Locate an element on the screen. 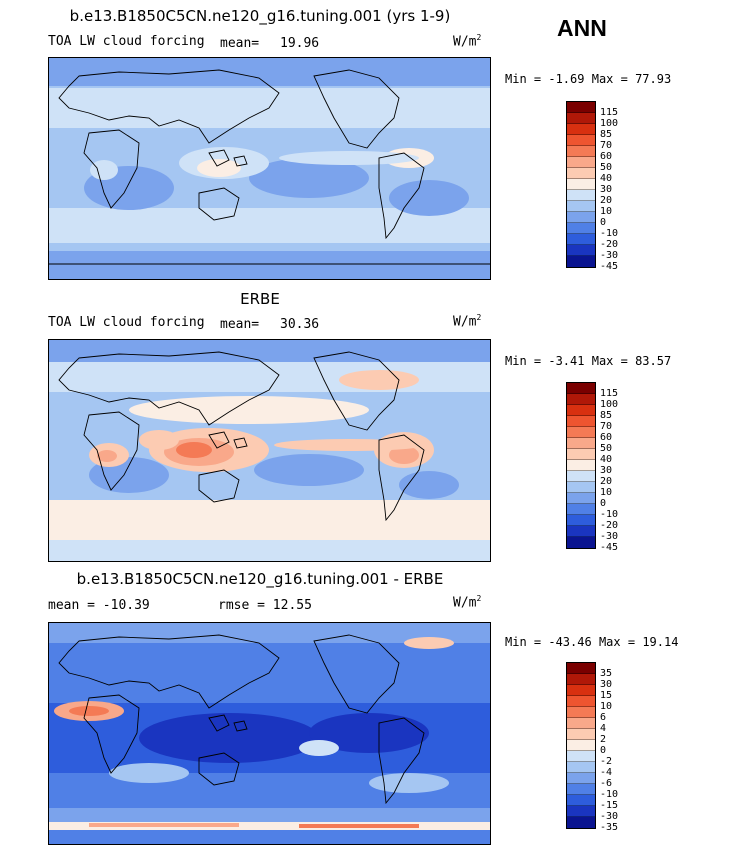  panel-3-colorbar-swatches is located at coordinates (581, 745).